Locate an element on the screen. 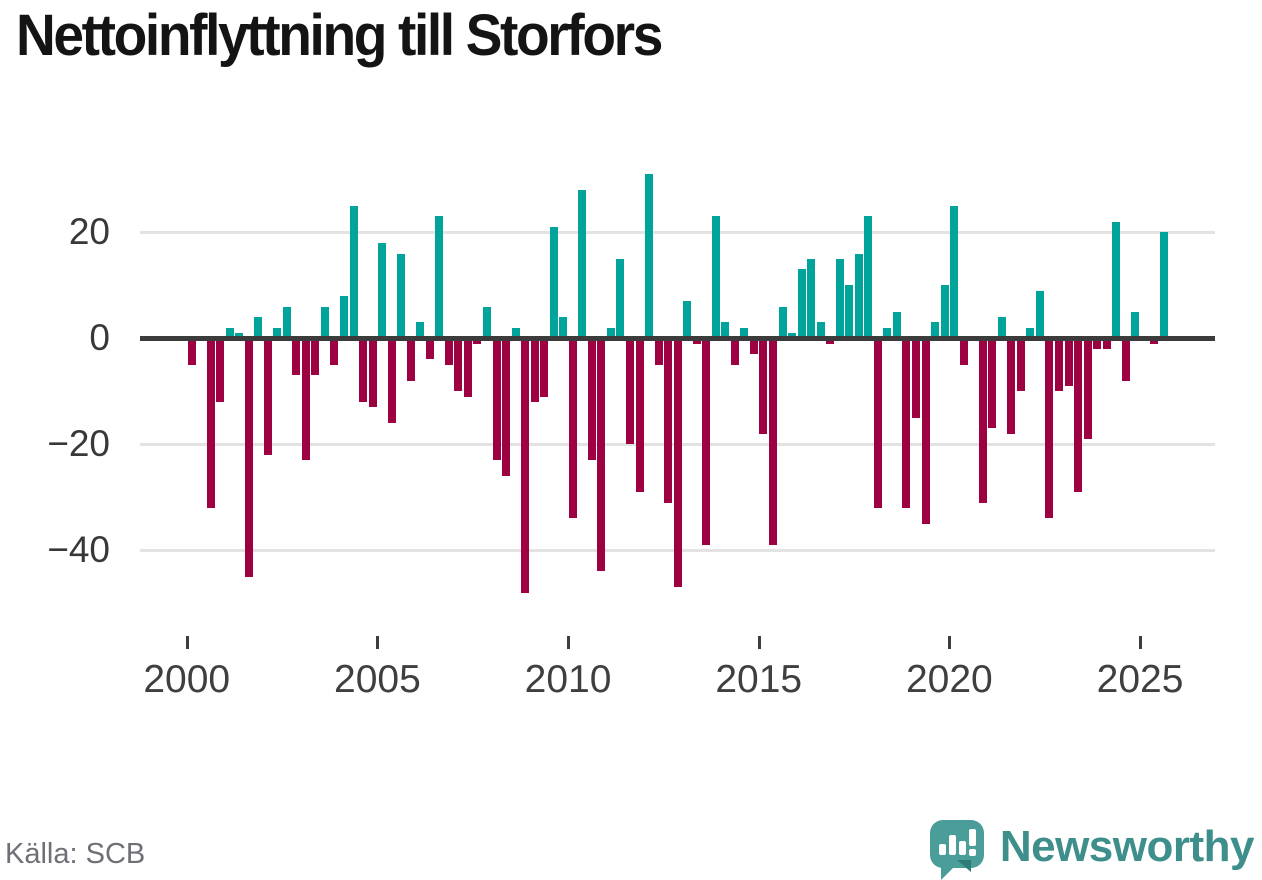  y-axis-label: 0 is located at coordinates (99, 338).